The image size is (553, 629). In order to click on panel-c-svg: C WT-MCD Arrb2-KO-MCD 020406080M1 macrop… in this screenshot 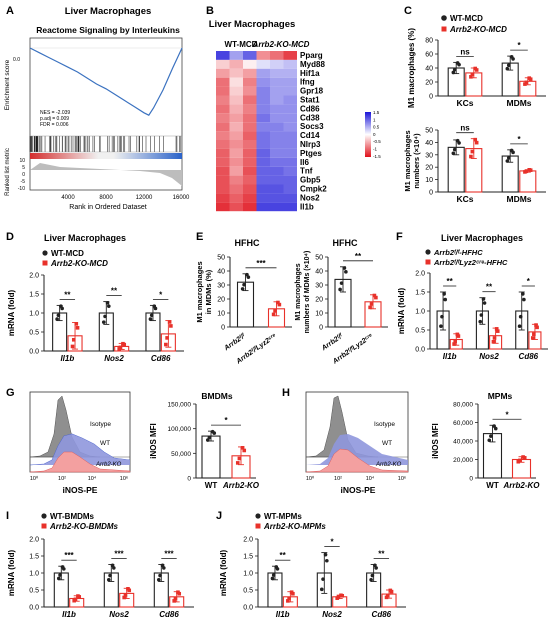, I will do `click(476, 112)`.